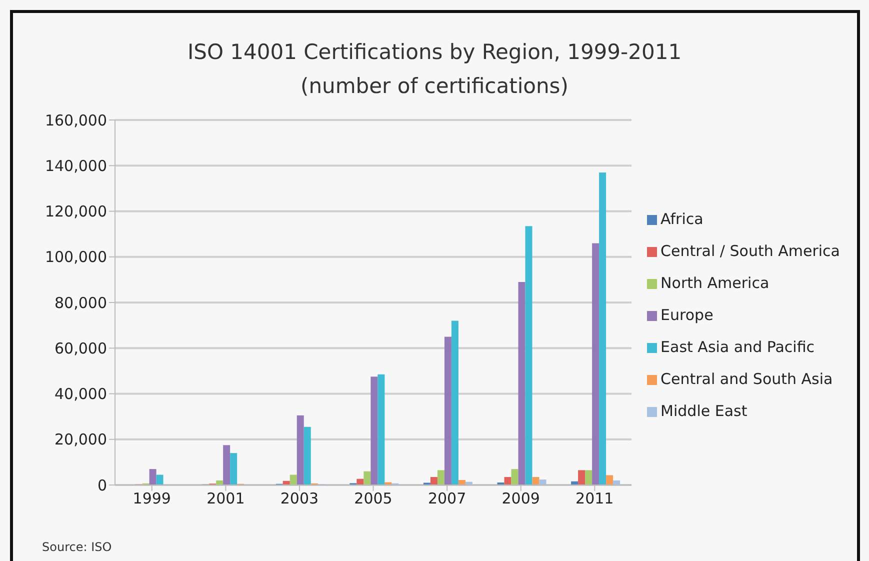 This screenshot has height=561, width=869. I want to click on x-tick-label: 2001, so click(225, 499).